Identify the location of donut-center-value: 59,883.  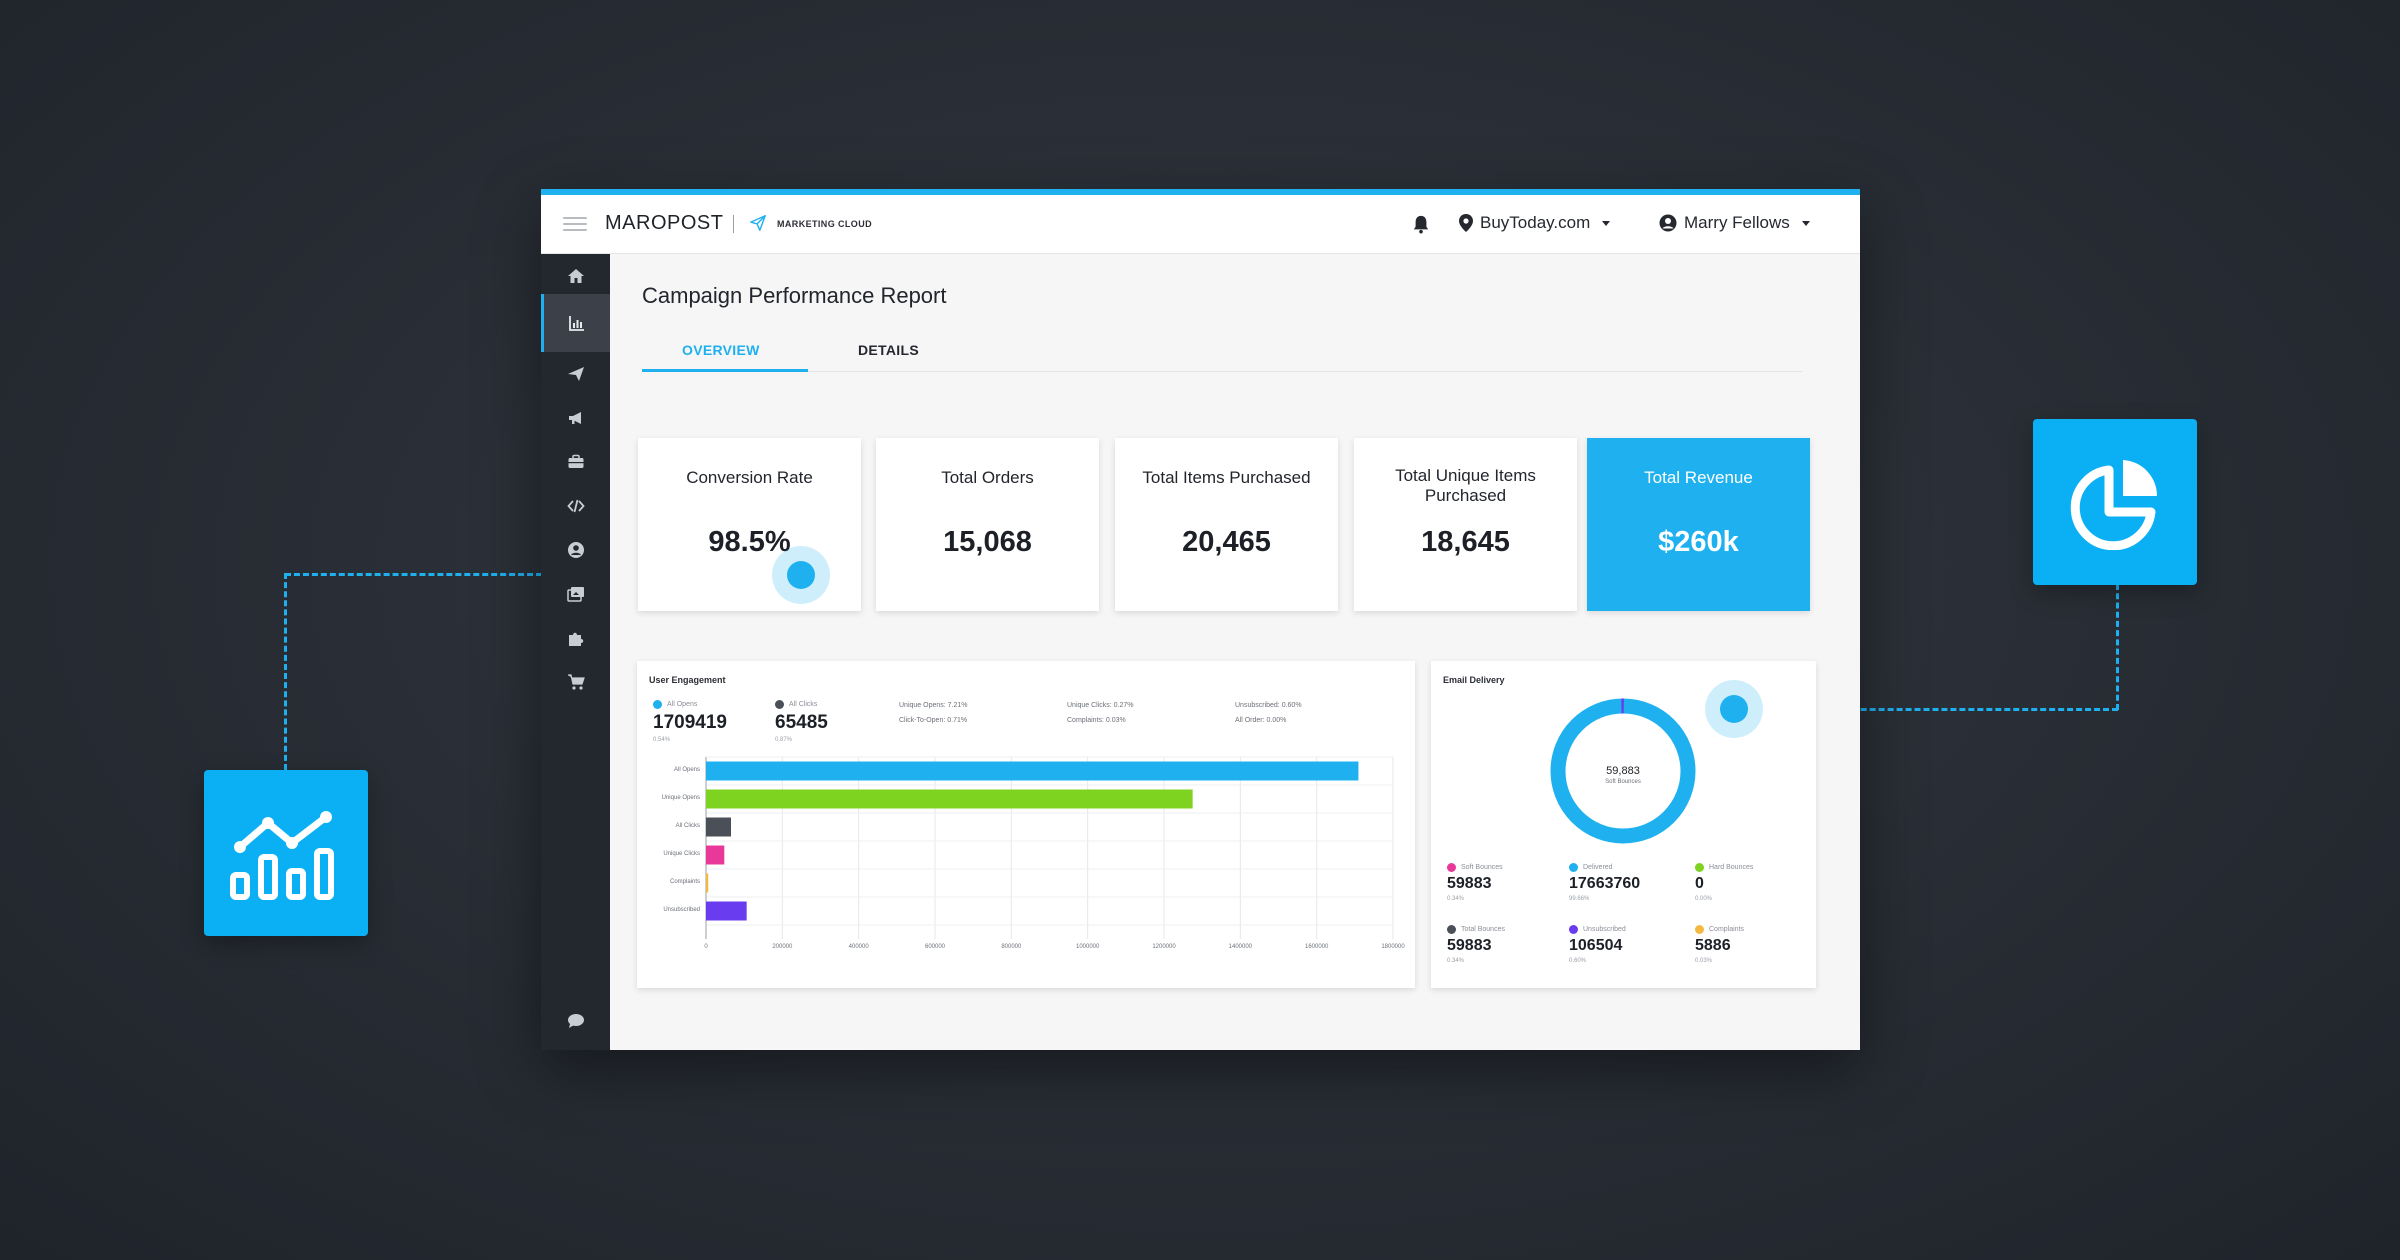
(1623, 771).